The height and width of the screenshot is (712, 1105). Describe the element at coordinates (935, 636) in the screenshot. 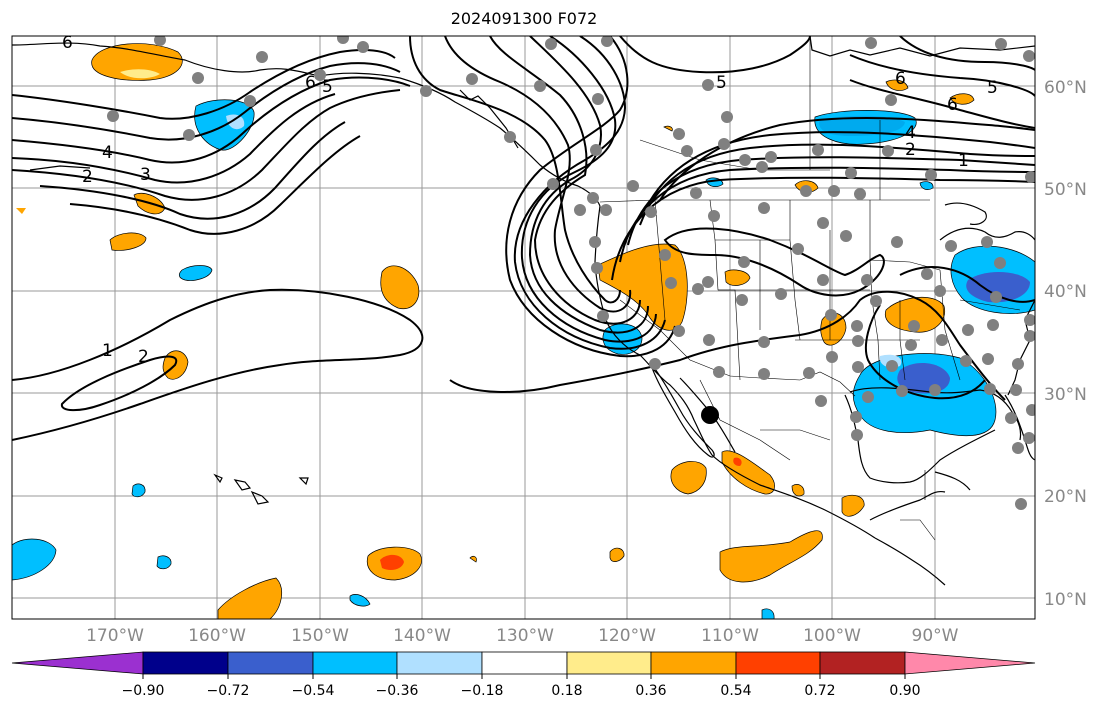

I see `longitude-label: 90°W` at that location.